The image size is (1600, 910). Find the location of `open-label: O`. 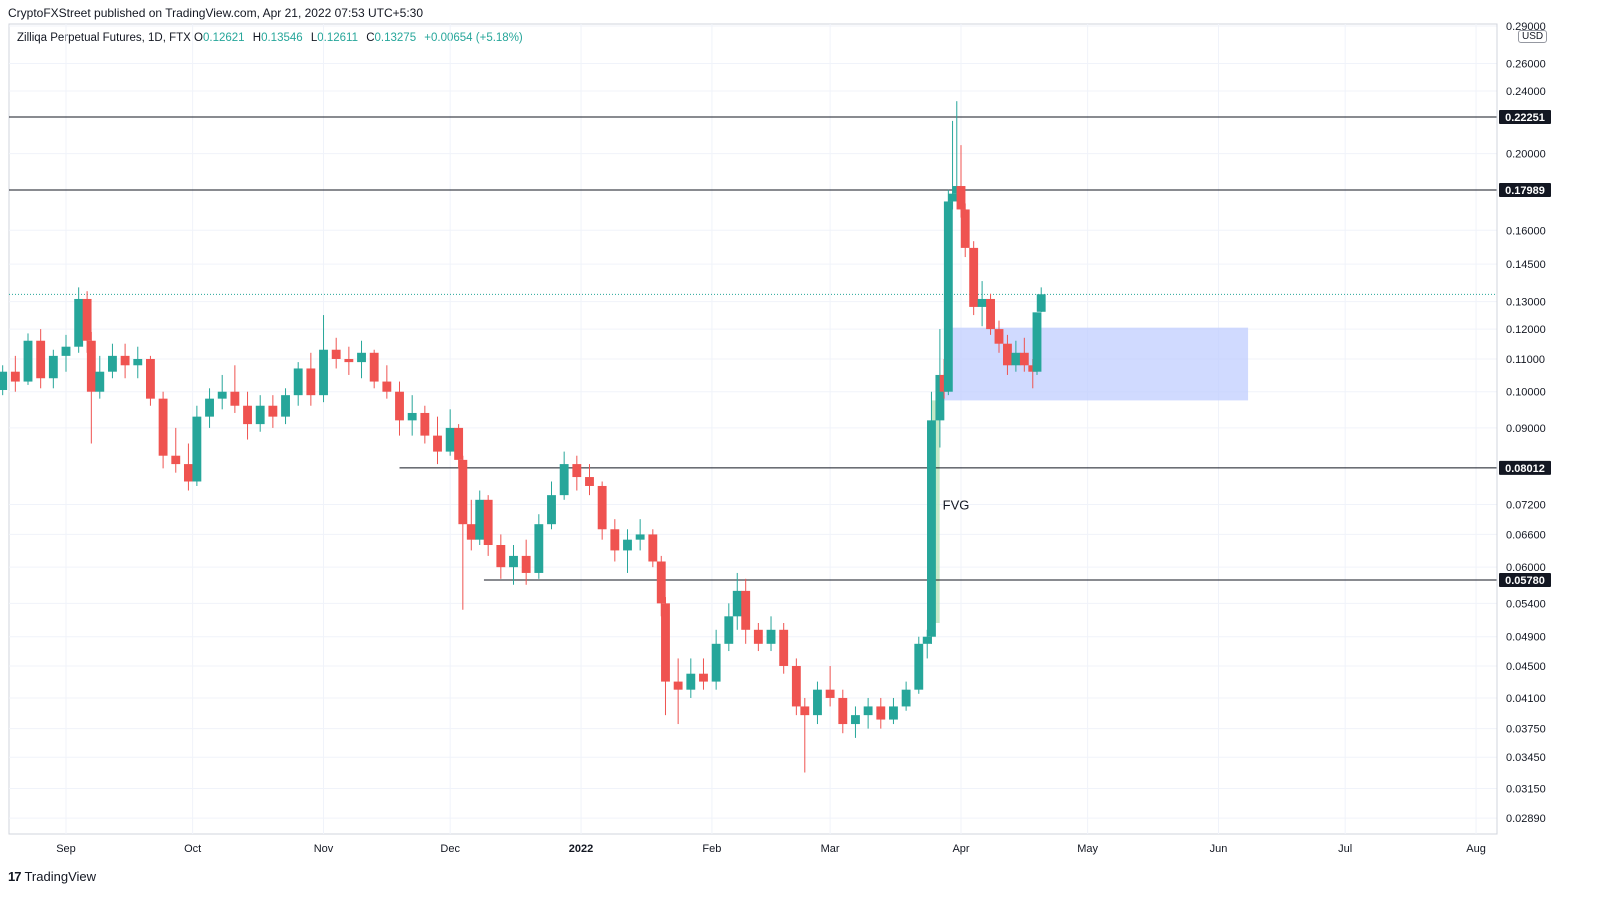

open-label: O is located at coordinates (198, 38).